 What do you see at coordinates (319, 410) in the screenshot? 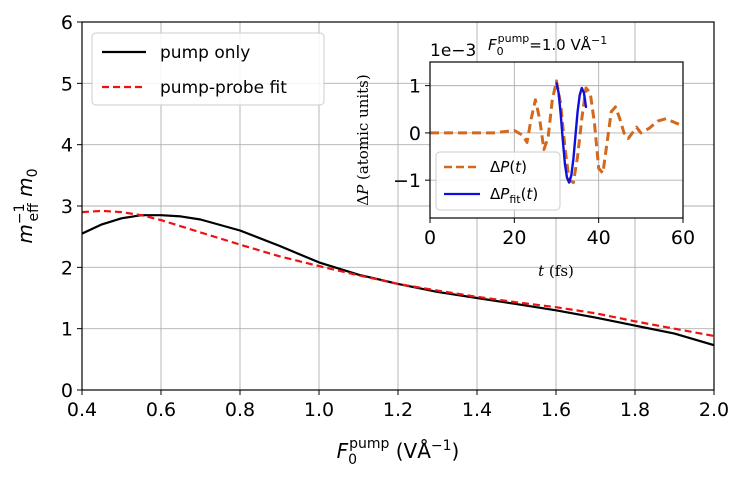
I see `main-x-tick-label: 1.0` at bounding box center [319, 410].